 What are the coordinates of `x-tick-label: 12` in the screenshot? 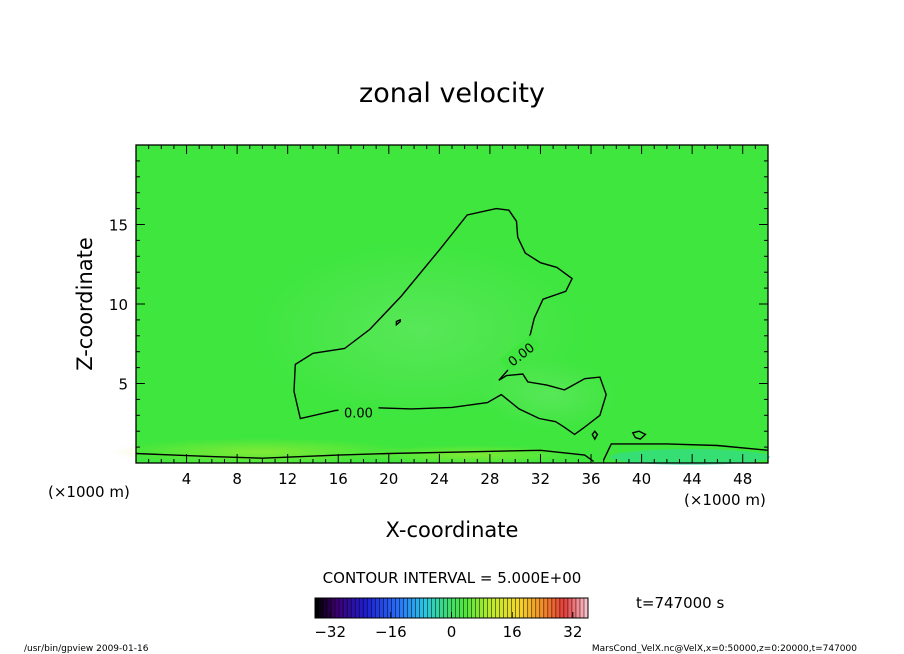 It's located at (287, 479).